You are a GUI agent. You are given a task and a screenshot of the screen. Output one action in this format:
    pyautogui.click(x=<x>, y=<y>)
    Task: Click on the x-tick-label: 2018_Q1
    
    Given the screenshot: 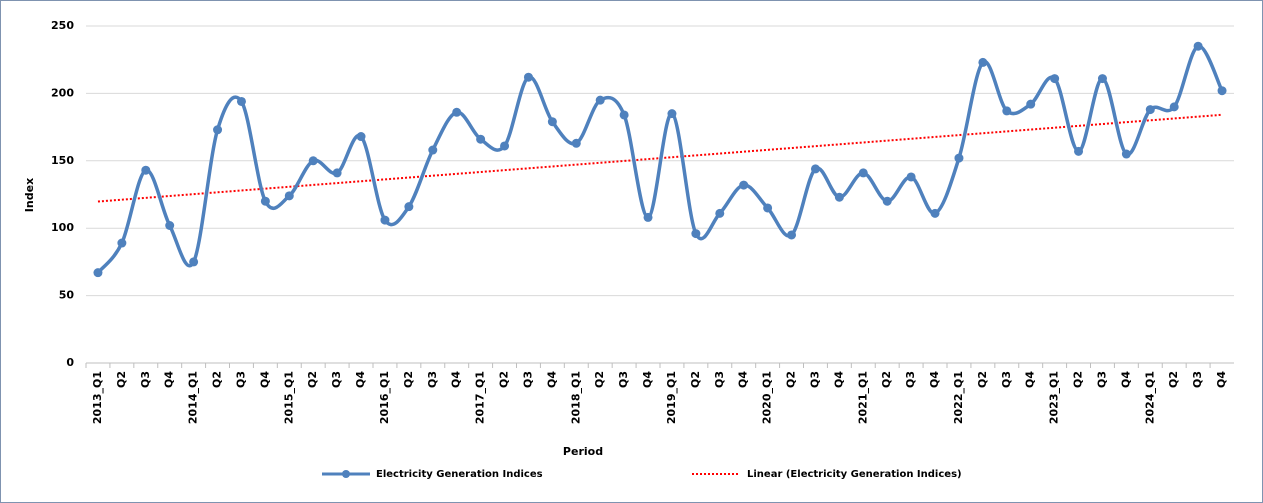 What is the action you would take?
    pyautogui.click(x=575, y=397)
    